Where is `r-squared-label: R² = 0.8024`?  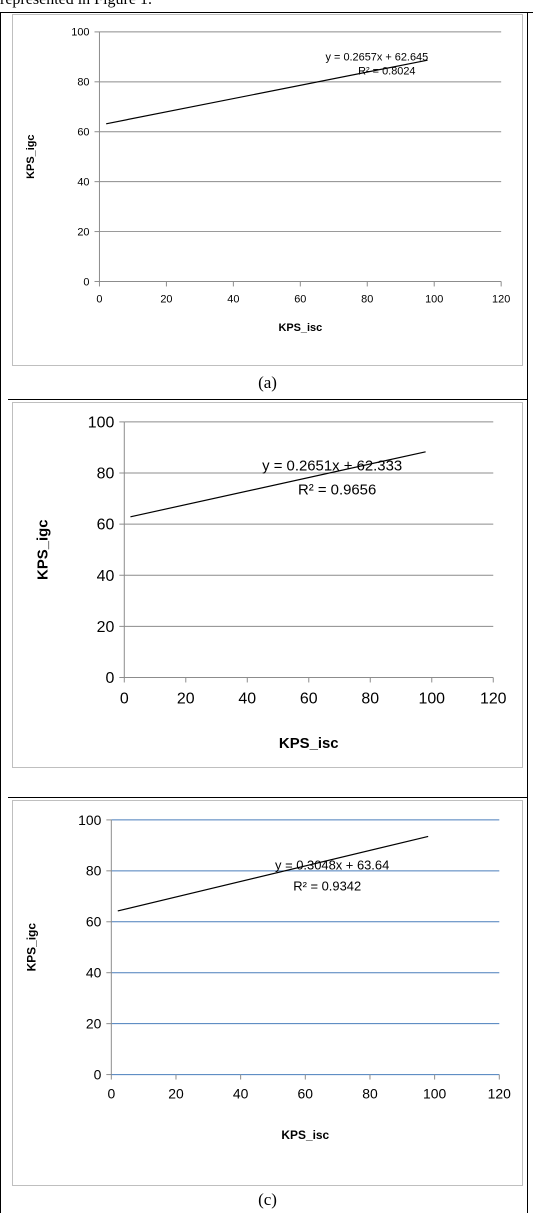
r-squared-label: R² = 0.8024 is located at coordinates (386, 72).